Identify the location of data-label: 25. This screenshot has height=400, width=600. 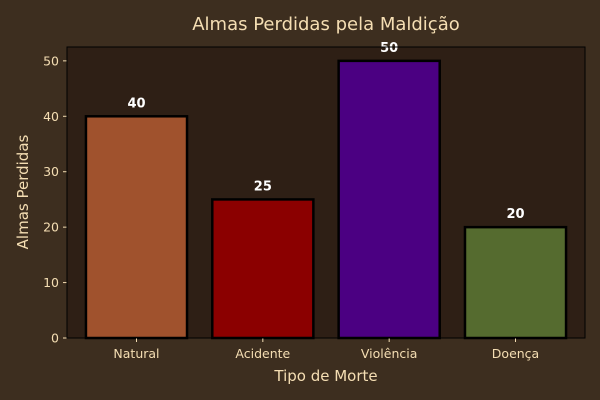
(263, 186).